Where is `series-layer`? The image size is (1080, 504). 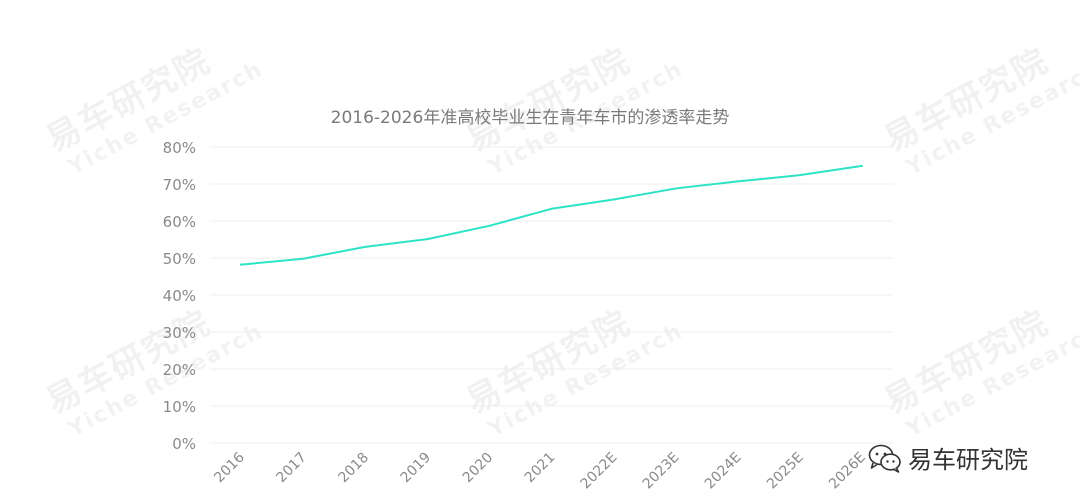
series-layer is located at coordinates (551, 215).